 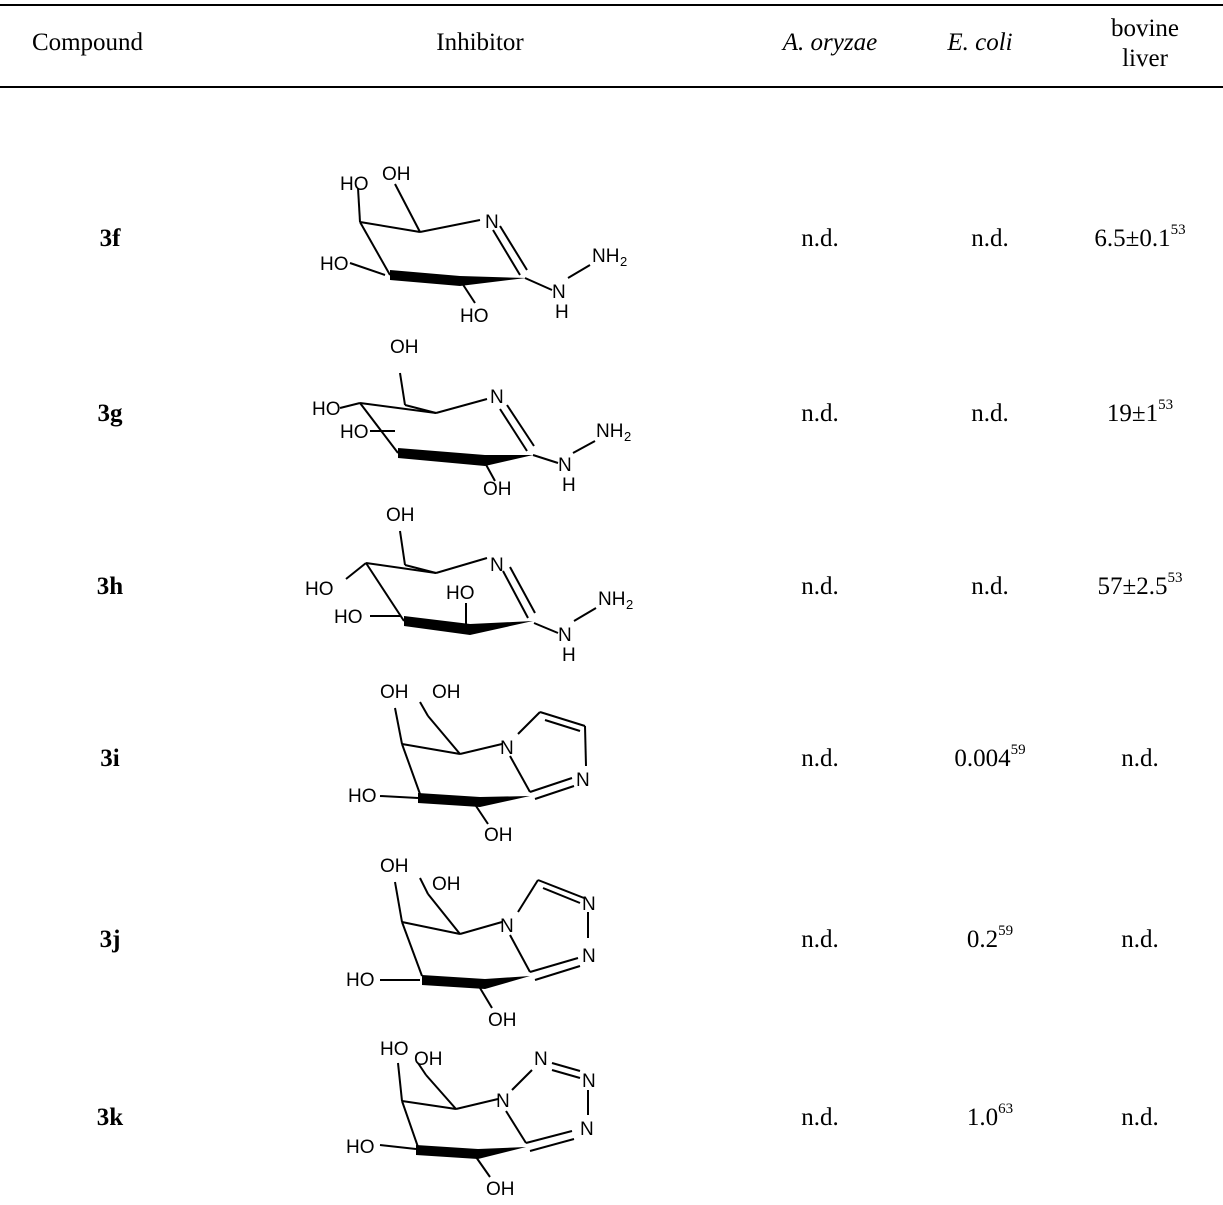 What do you see at coordinates (110, 758) in the screenshot?
I see `compound-label: 3i` at bounding box center [110, 758].